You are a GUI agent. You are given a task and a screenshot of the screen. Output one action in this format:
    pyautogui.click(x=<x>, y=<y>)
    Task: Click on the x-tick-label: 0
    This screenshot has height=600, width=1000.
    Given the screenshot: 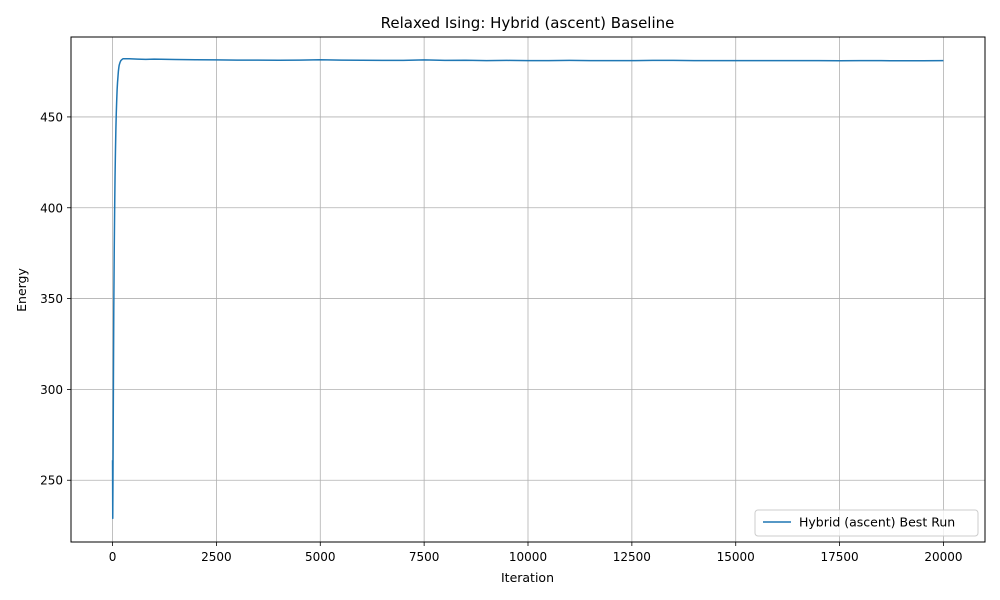 What is the action you would take?
    pyautogui.click(x=113, y=557)
    